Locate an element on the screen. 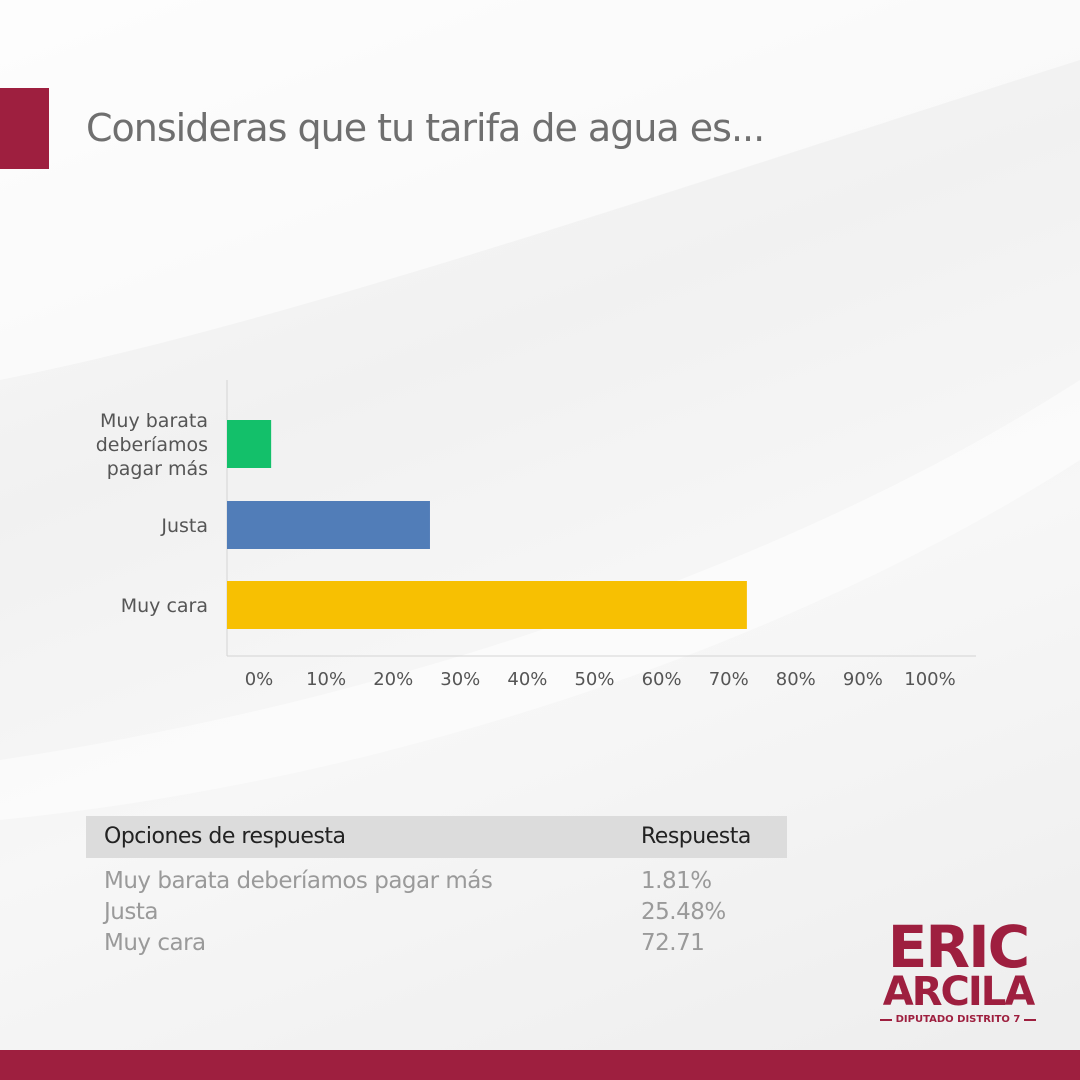 This screenshot has height=1080, width=1080. x-tick-label: 10% is located at coordinates (326, 679).